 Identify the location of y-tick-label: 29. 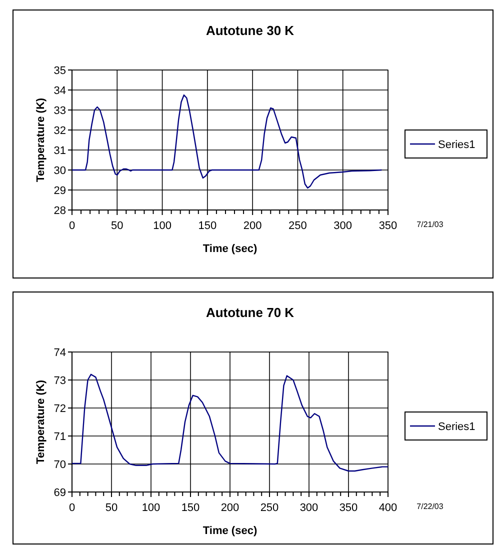
(60, 191).